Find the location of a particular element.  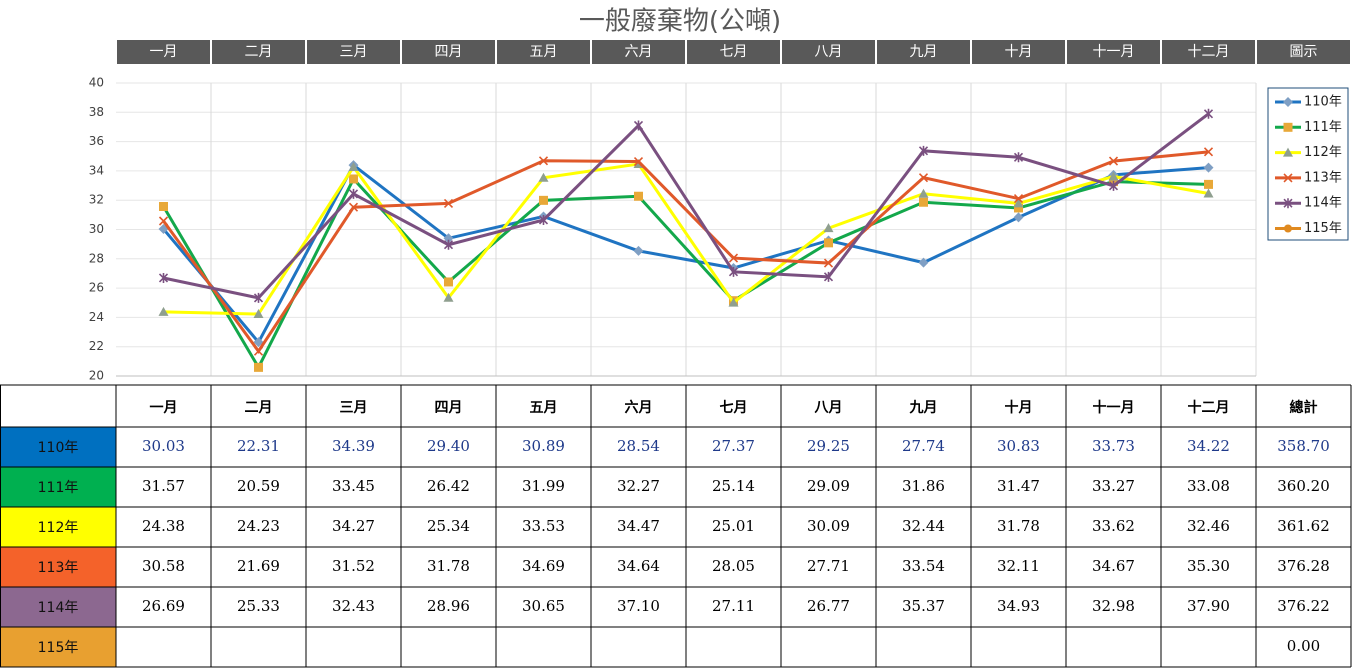

table-header: 五月 is located at coordinates (544, 408).